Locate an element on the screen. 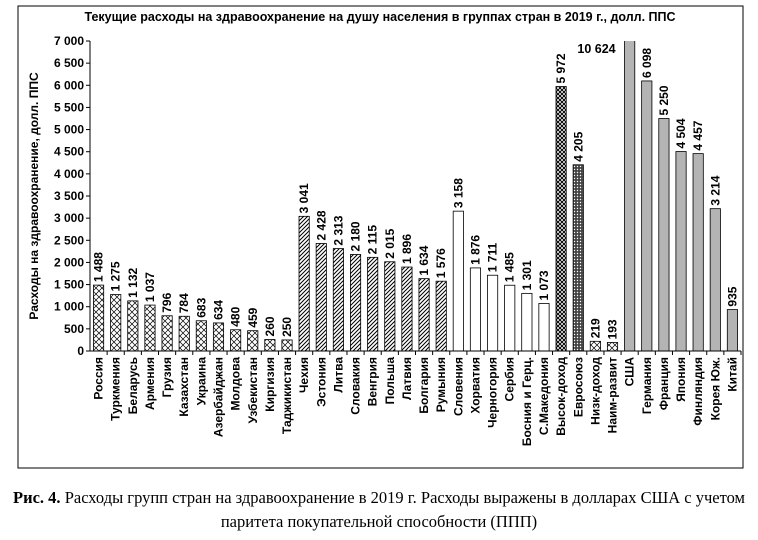 This screenshot has height=540, width=758. value-label: 1 876 is located at coordinates (475, 250).